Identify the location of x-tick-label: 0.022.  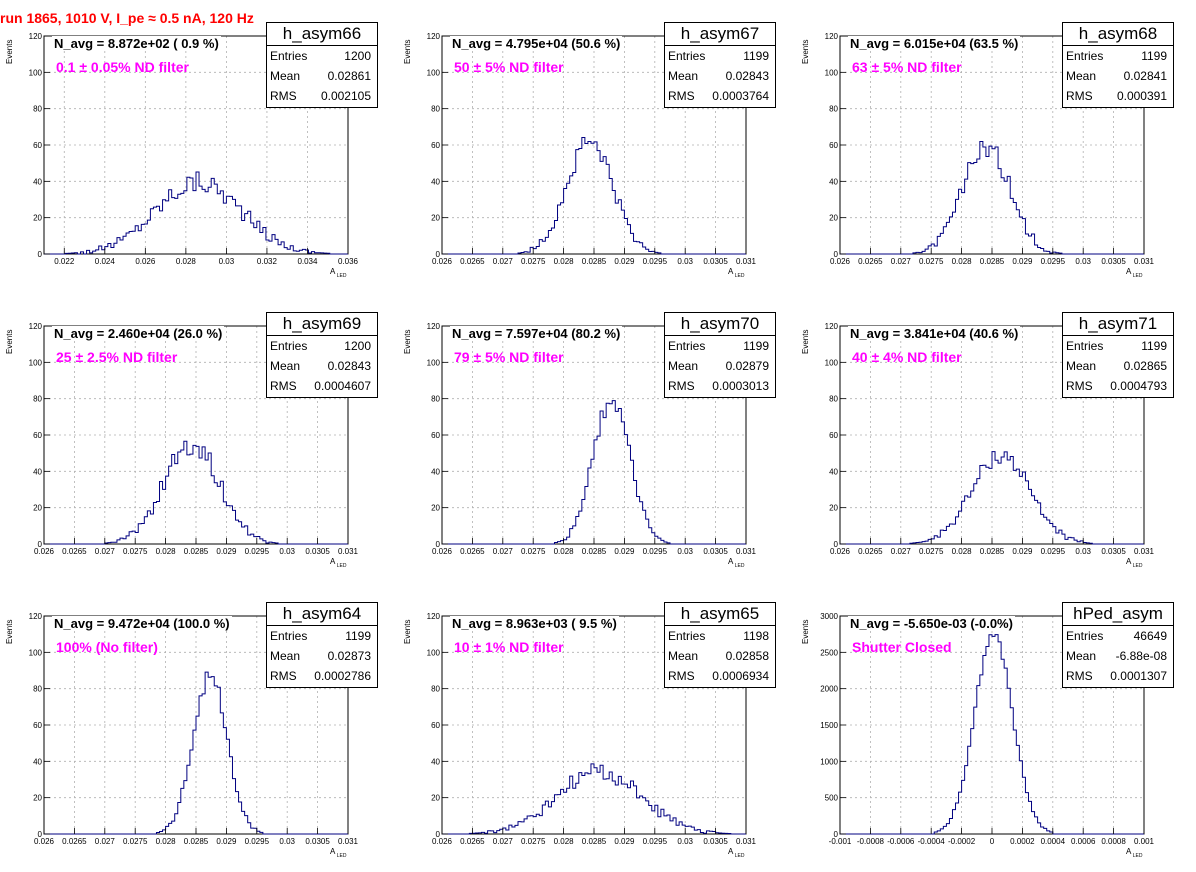
(64, 261).